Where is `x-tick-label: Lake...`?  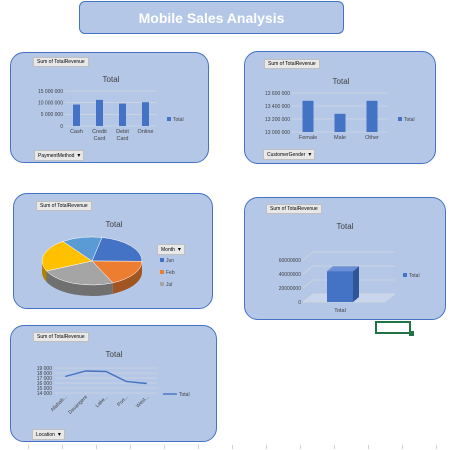
x-tick-label: Lake... is located at coordinates (102, 401).